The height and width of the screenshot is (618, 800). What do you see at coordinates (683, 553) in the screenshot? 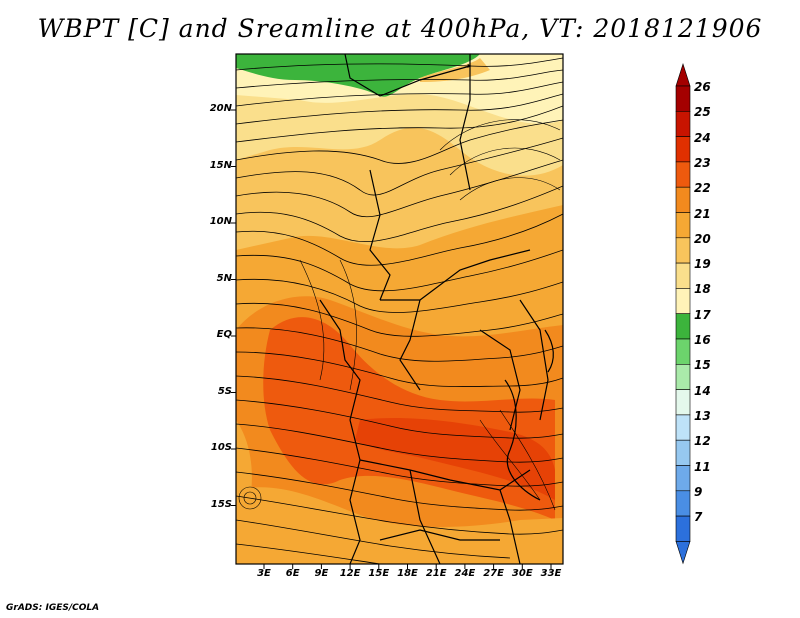
I see `colorbar-min-arrow` at bounding box center [683, 553].